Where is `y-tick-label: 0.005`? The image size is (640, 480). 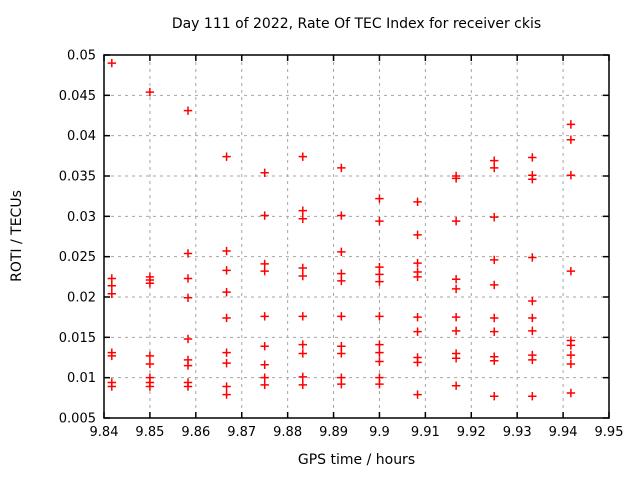
y-tick-label: 0.005 is located at coordinates (77, 419).